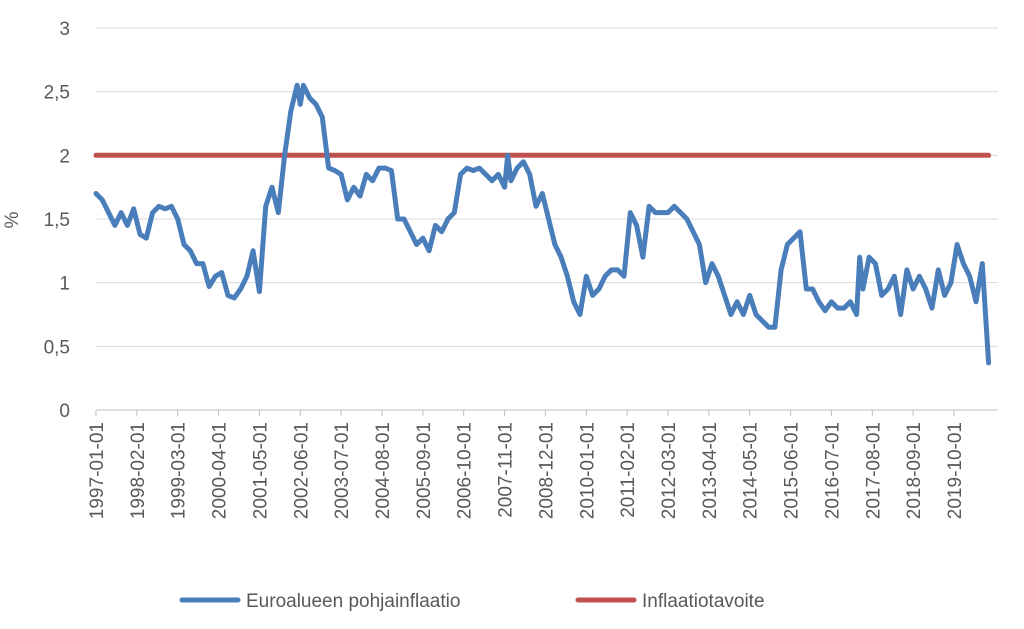  I want to click on x-tick-label: 2006-10-01, so click(465, 470).